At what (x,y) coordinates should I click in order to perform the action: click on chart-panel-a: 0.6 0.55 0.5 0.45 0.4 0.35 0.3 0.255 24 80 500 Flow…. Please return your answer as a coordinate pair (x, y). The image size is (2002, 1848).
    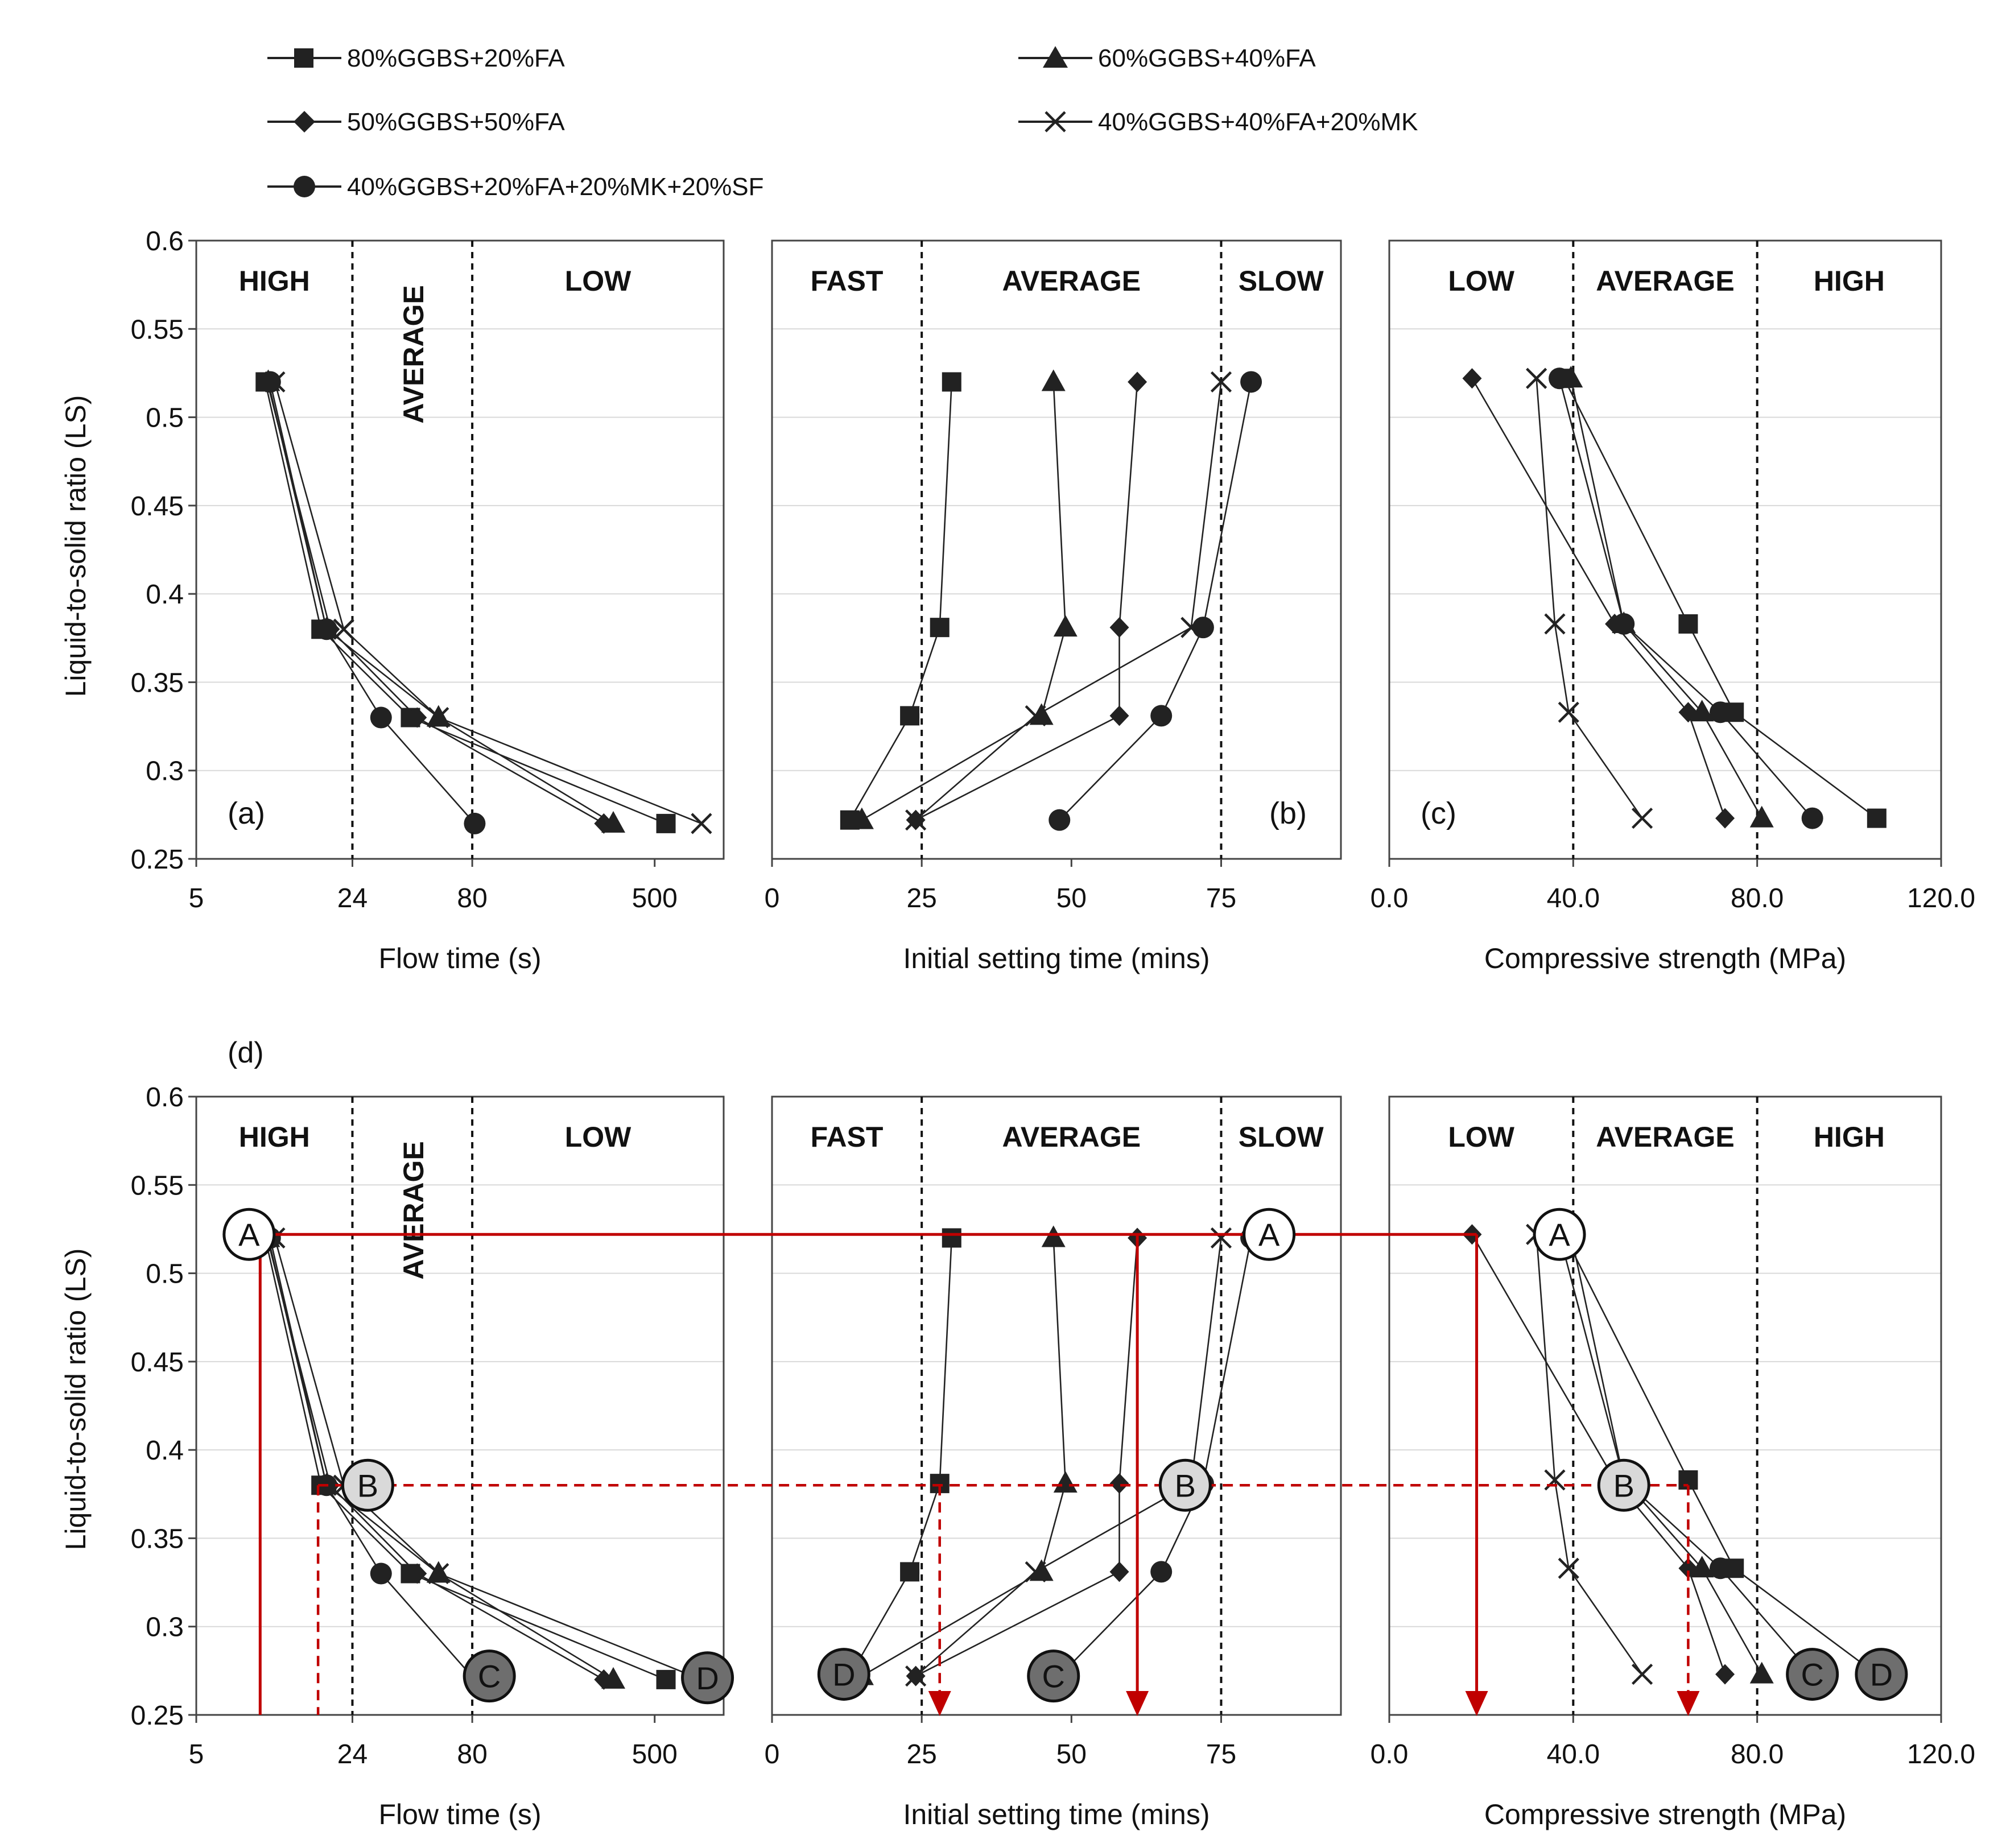
    Looking at the image, I should click on (428, 600).